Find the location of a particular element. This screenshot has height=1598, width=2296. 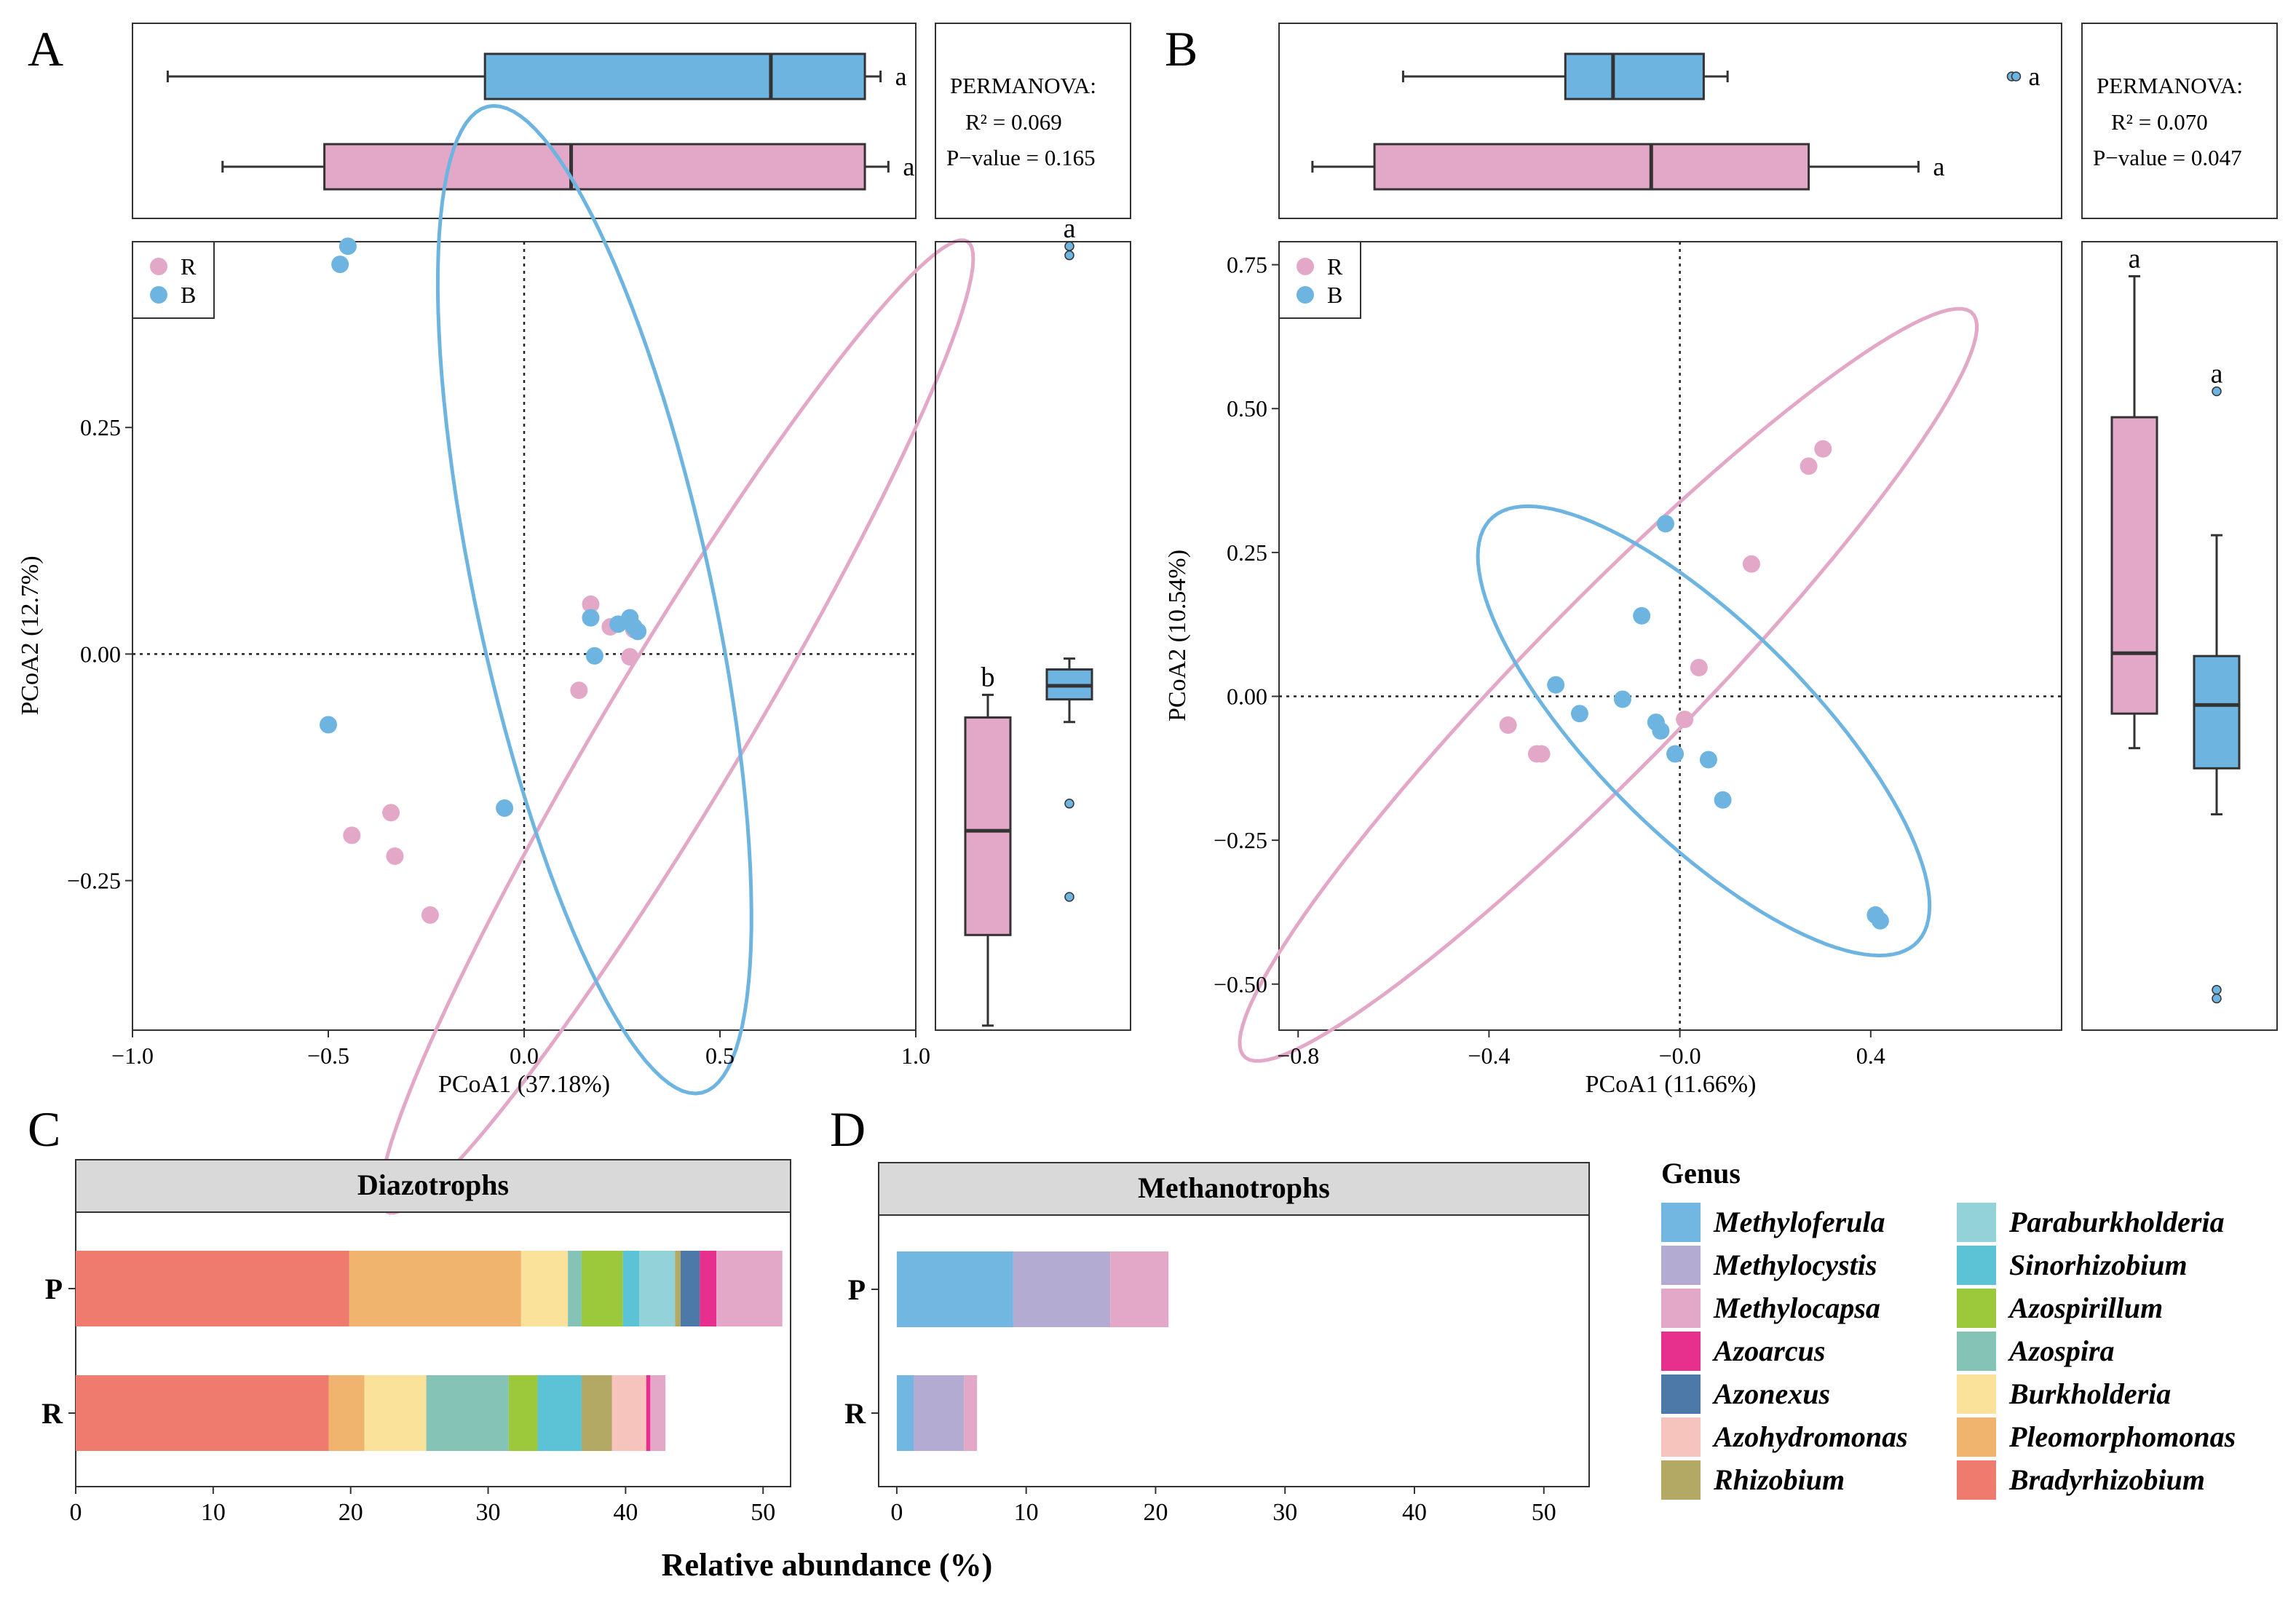

panel-b-side-box-b-letter: a is located at coordinates (2217, 374).